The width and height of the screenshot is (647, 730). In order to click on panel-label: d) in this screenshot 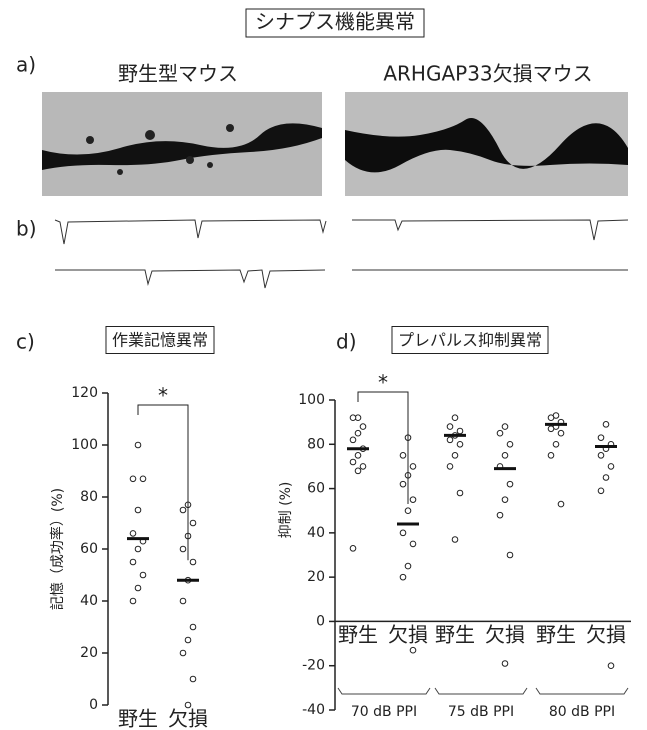, I will do `click(346, 342)`.